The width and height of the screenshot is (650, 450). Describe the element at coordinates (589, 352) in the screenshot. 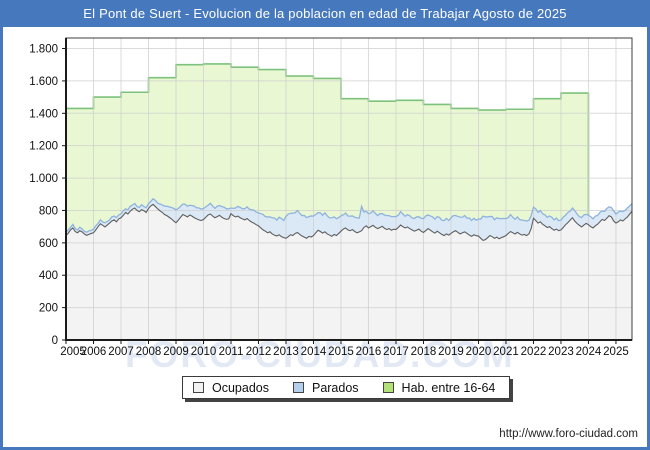

I see `x-tick-label: 2024` at that location.